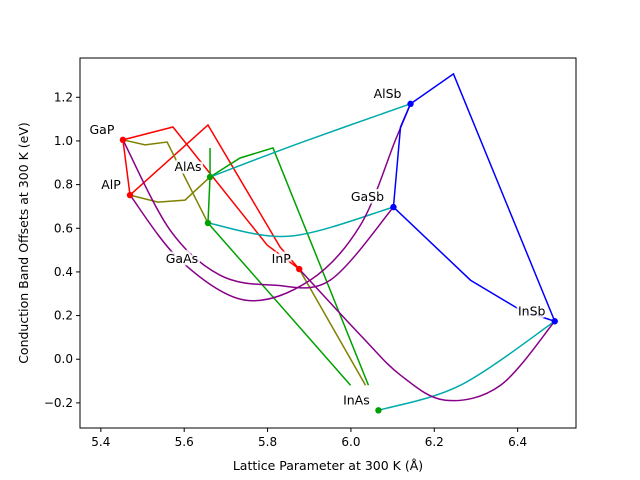 Image resolution: width=640 pixels, height=480 pixels. I want to click on x-tick-label: 5.6, so click(184, 442).